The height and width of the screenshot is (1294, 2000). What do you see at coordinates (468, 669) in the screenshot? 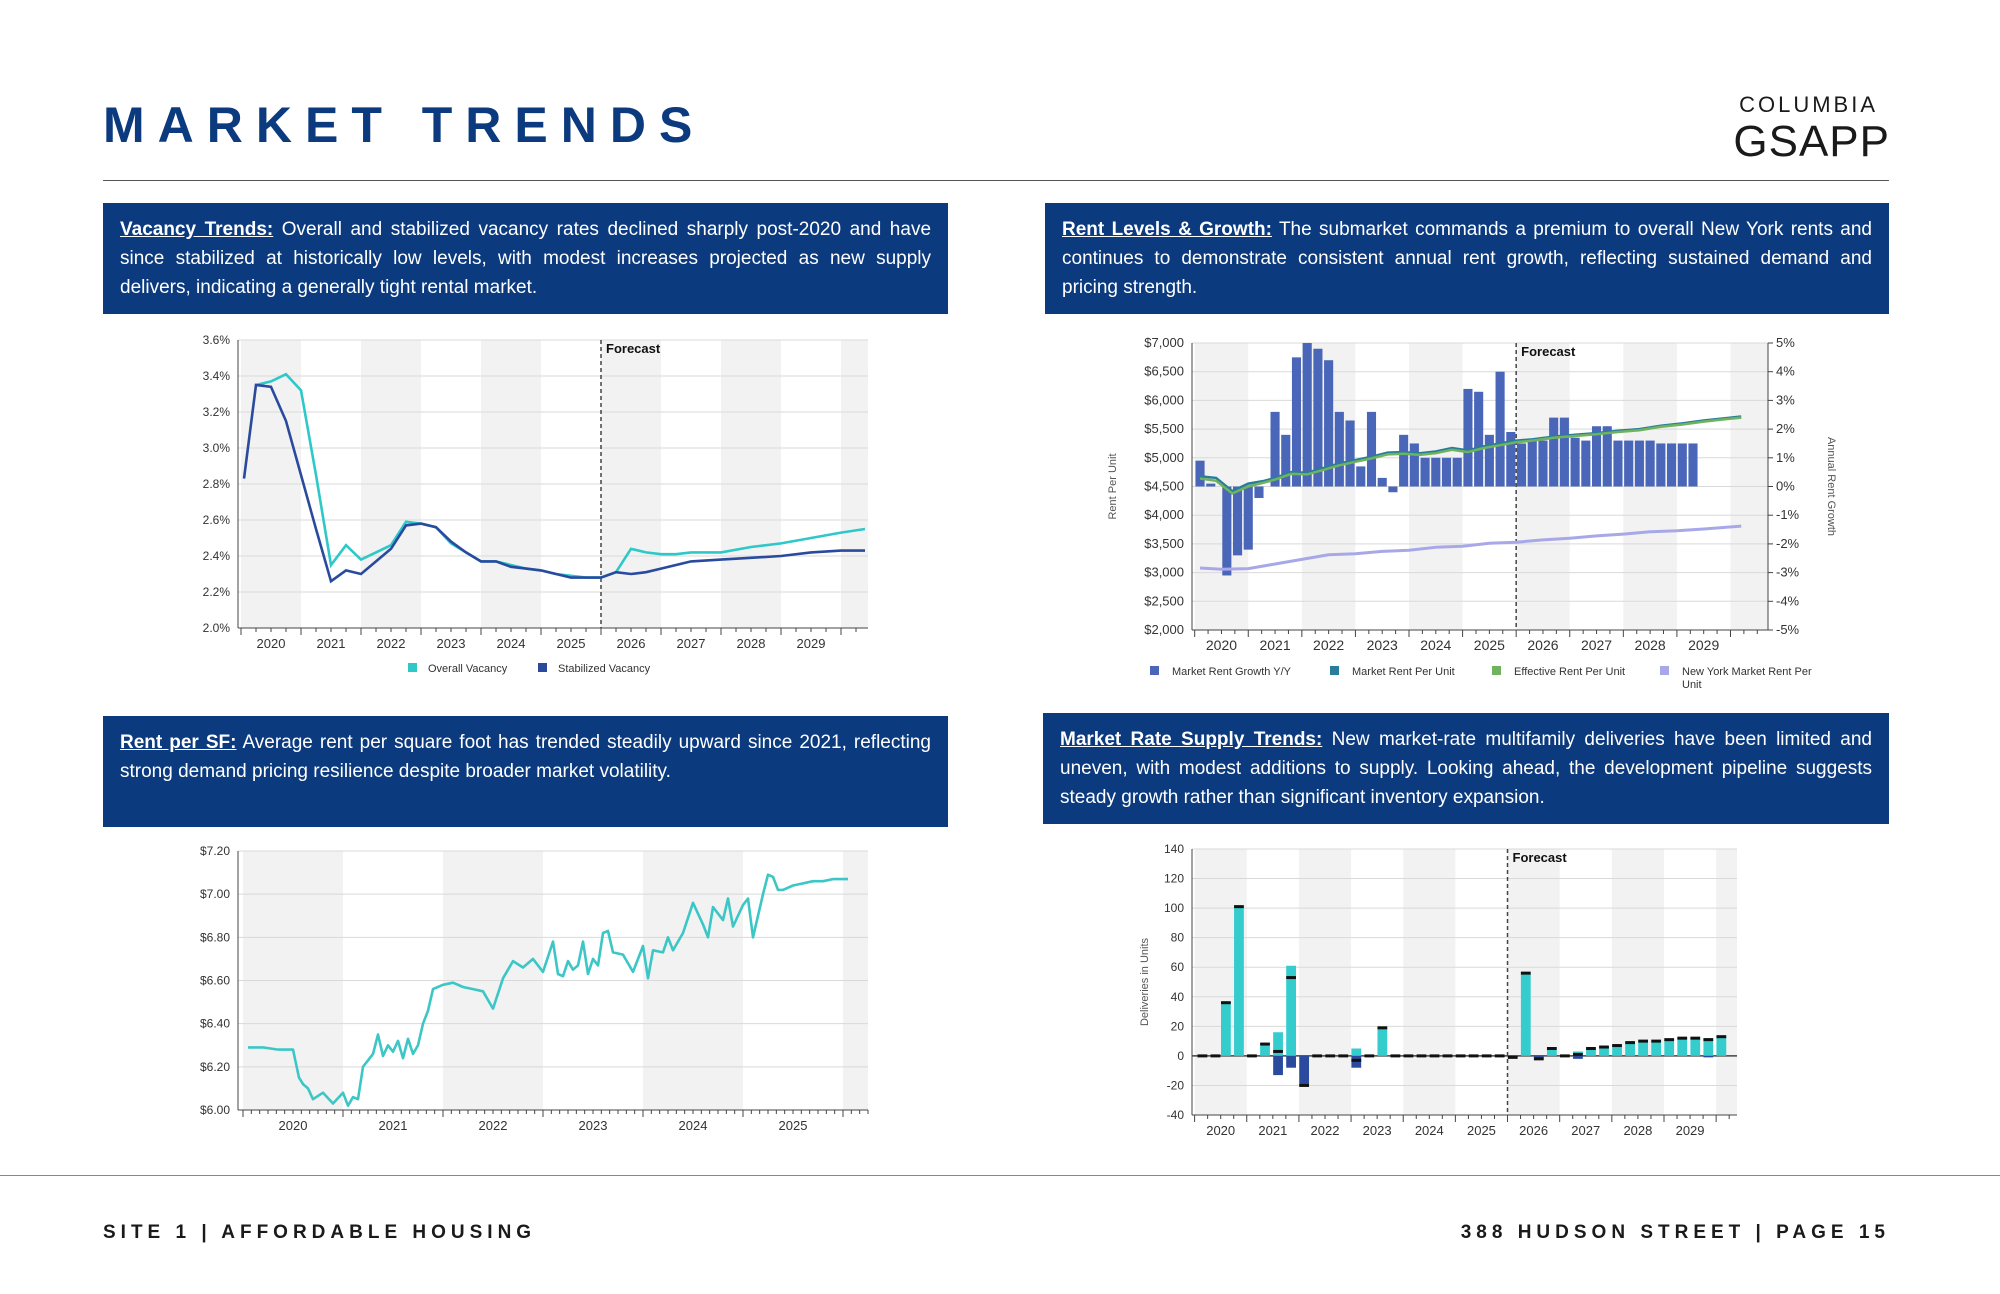
I see `legend-label: Overall Vacancy` at bounding box center [468, 669].